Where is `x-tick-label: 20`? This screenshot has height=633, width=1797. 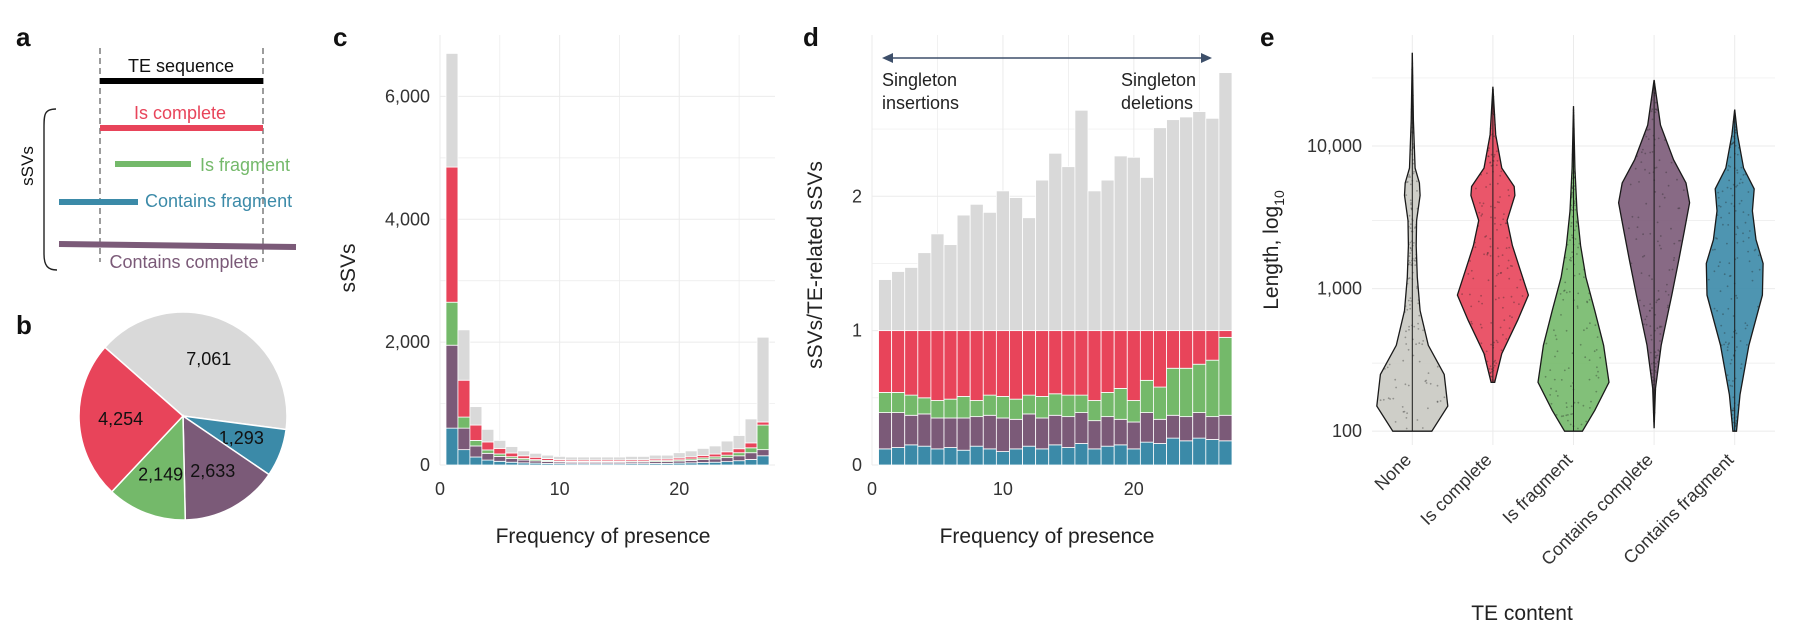
x-tick-label: 20 is located at coordinates (679, 489).